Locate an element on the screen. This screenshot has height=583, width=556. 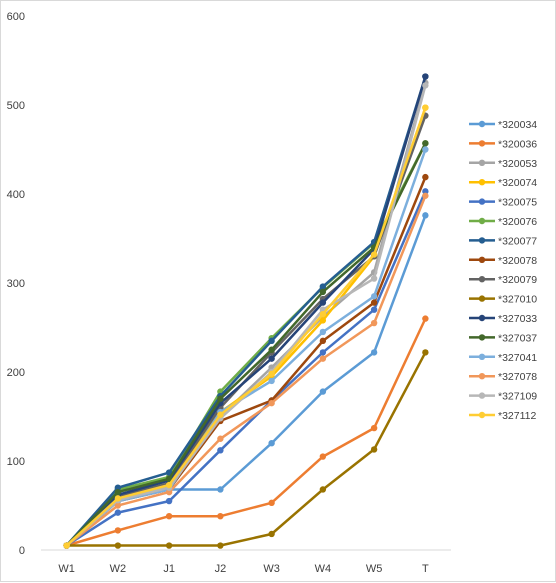
y-tick-label: 400 is located at coordinates (16, 195).